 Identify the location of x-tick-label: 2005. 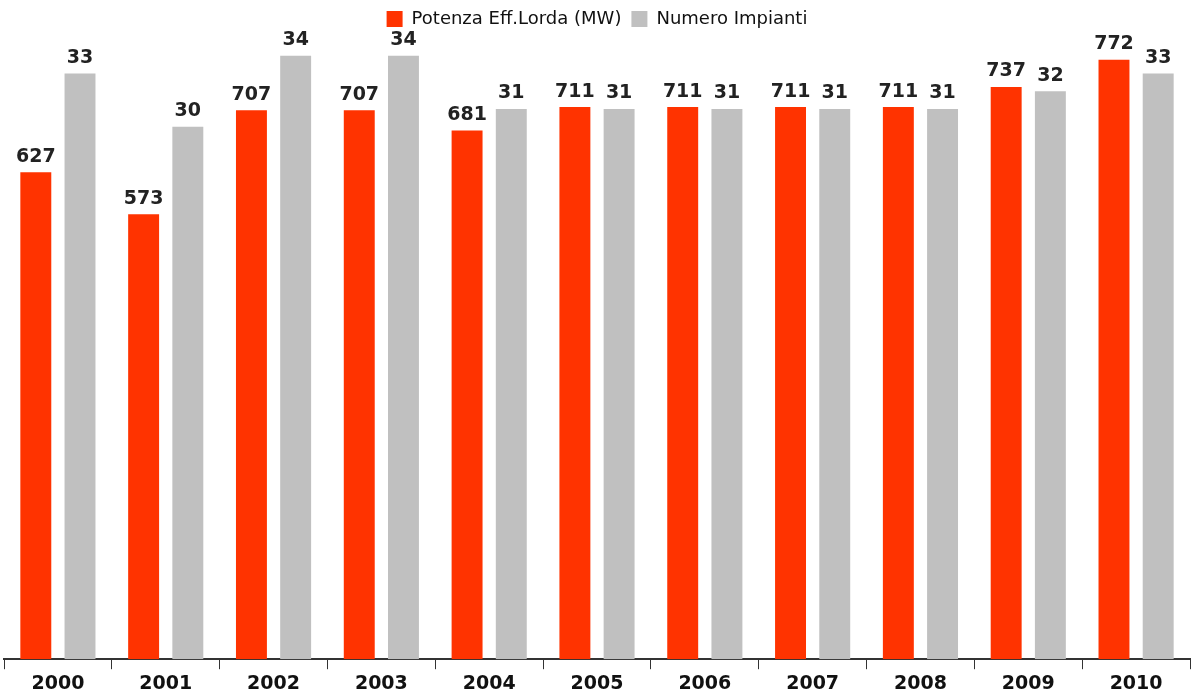
(597, 681).